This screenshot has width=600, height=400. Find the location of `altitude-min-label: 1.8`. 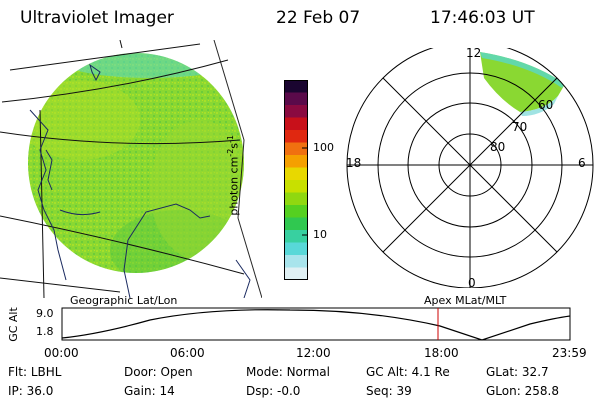

altitude-min-label: 1.8 is located at coordinates (45, 331).